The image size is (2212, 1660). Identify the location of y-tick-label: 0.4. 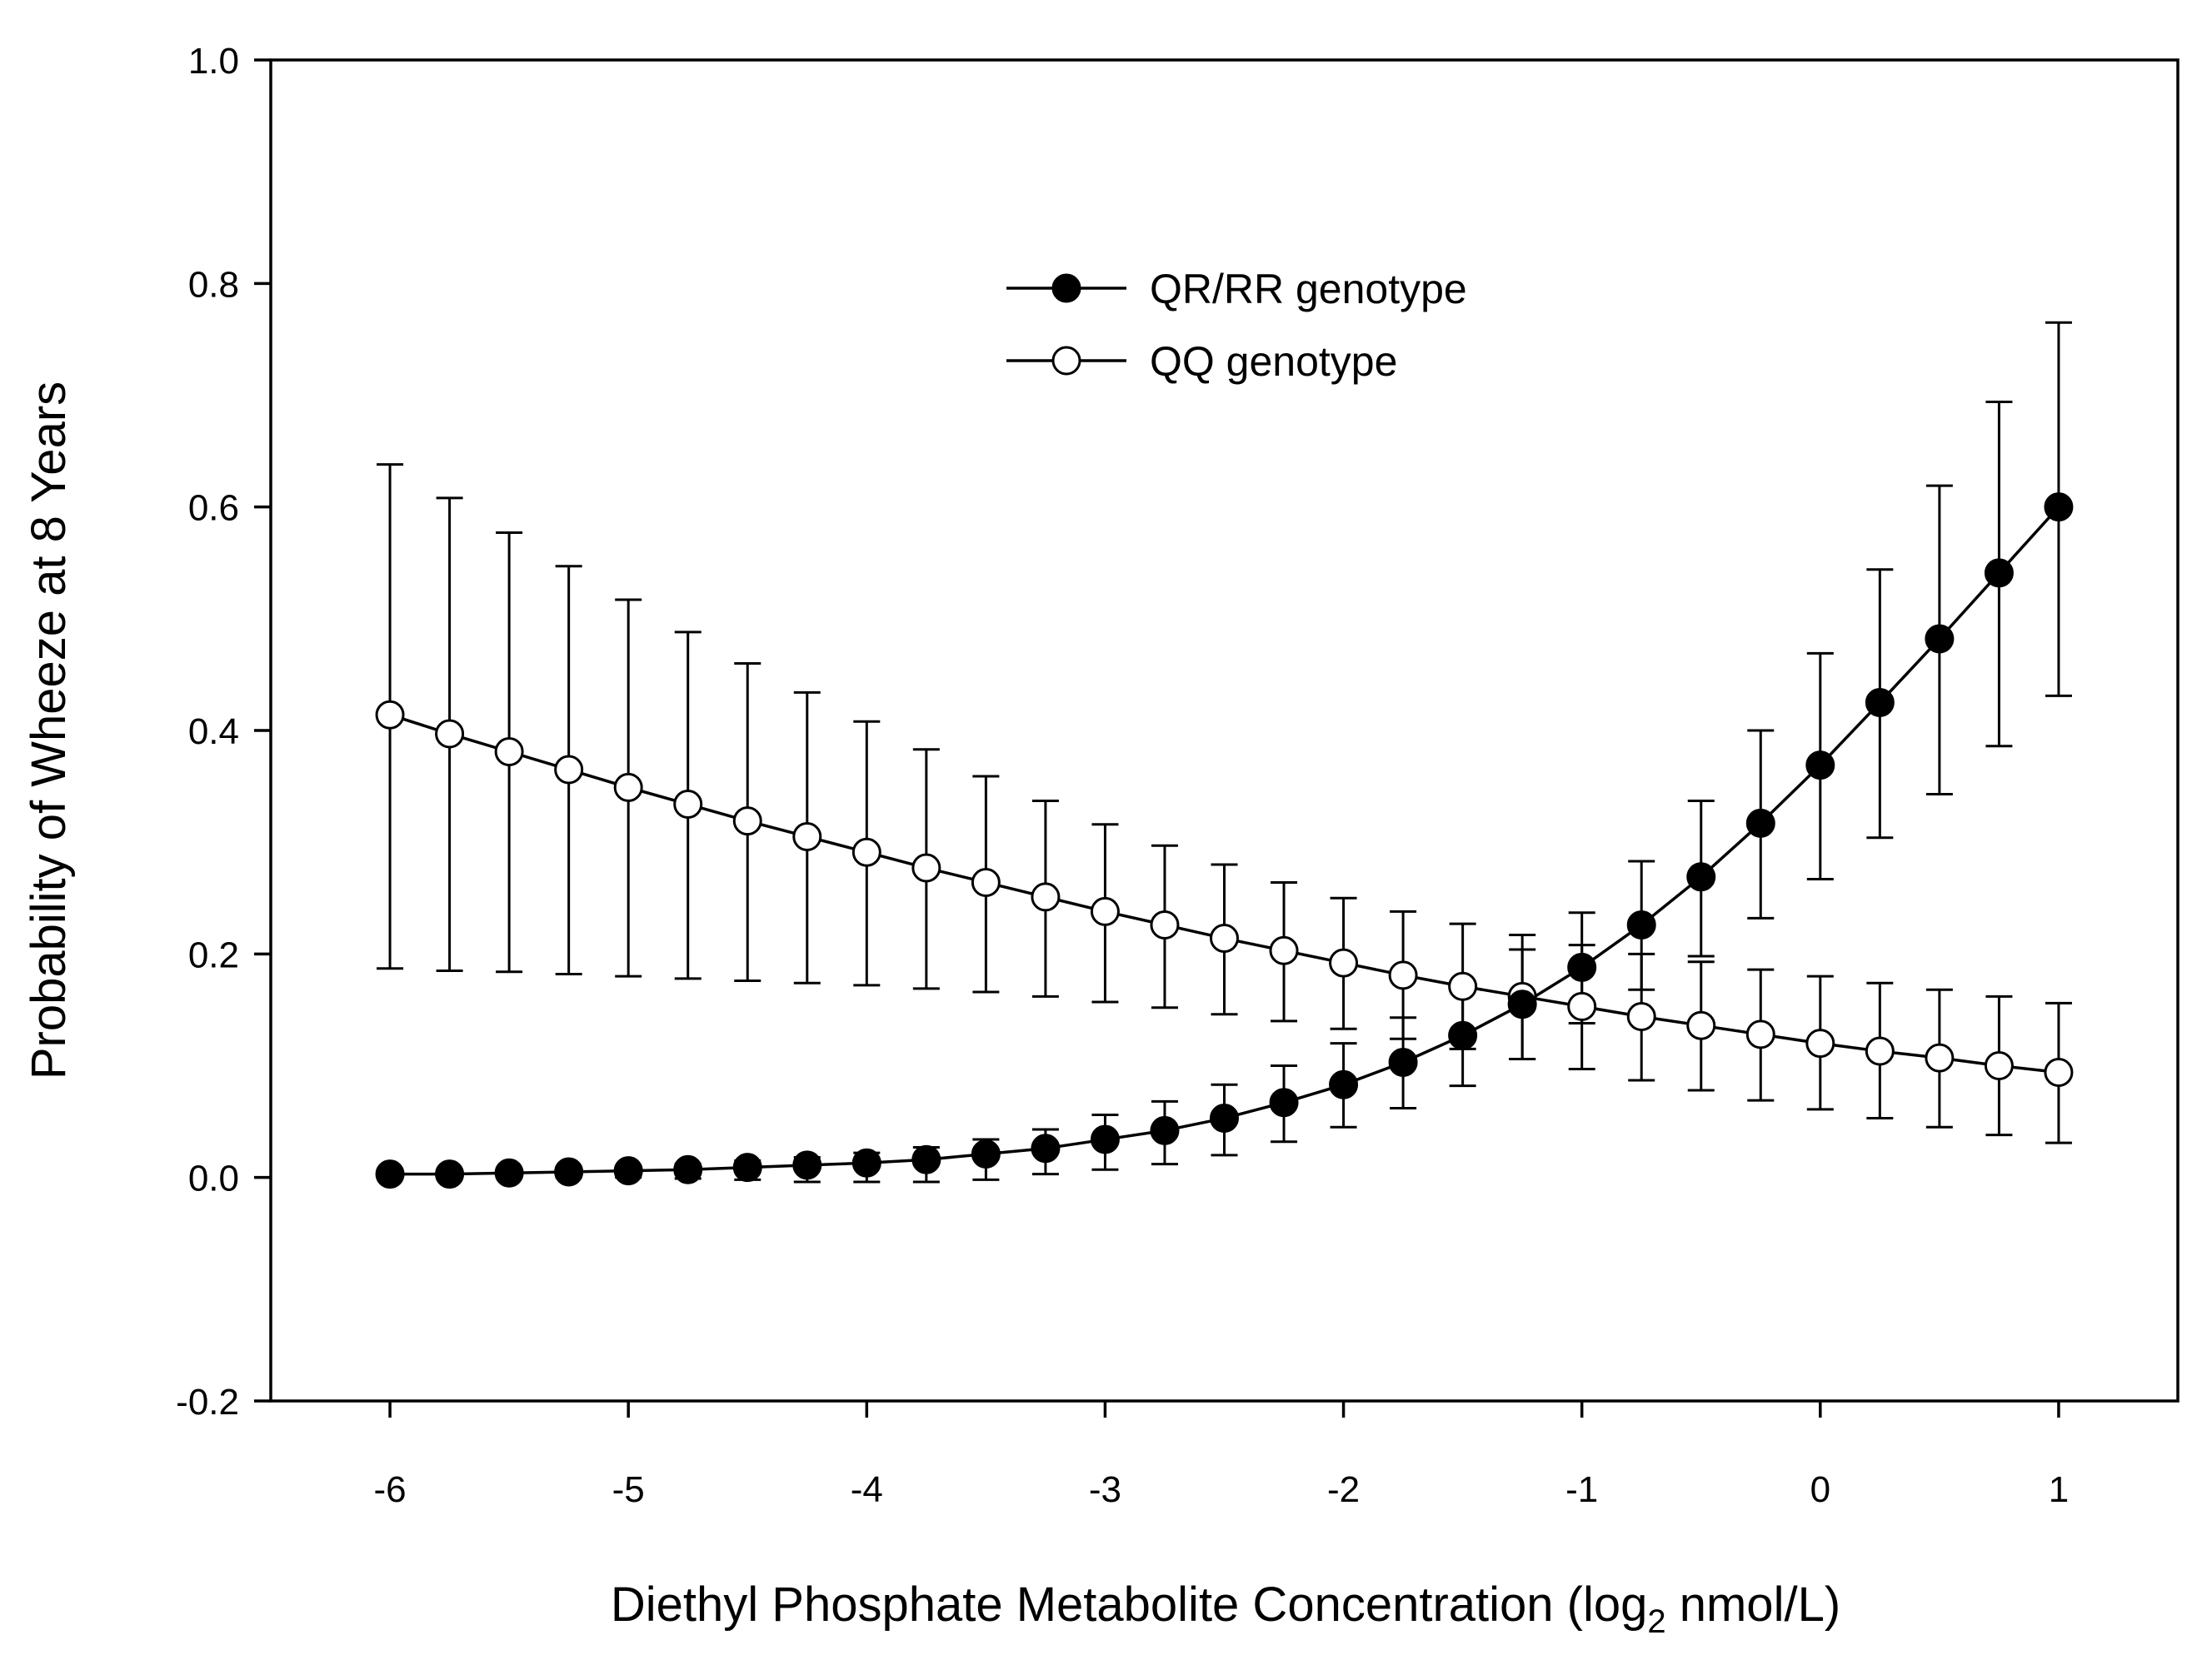
(214, 731).